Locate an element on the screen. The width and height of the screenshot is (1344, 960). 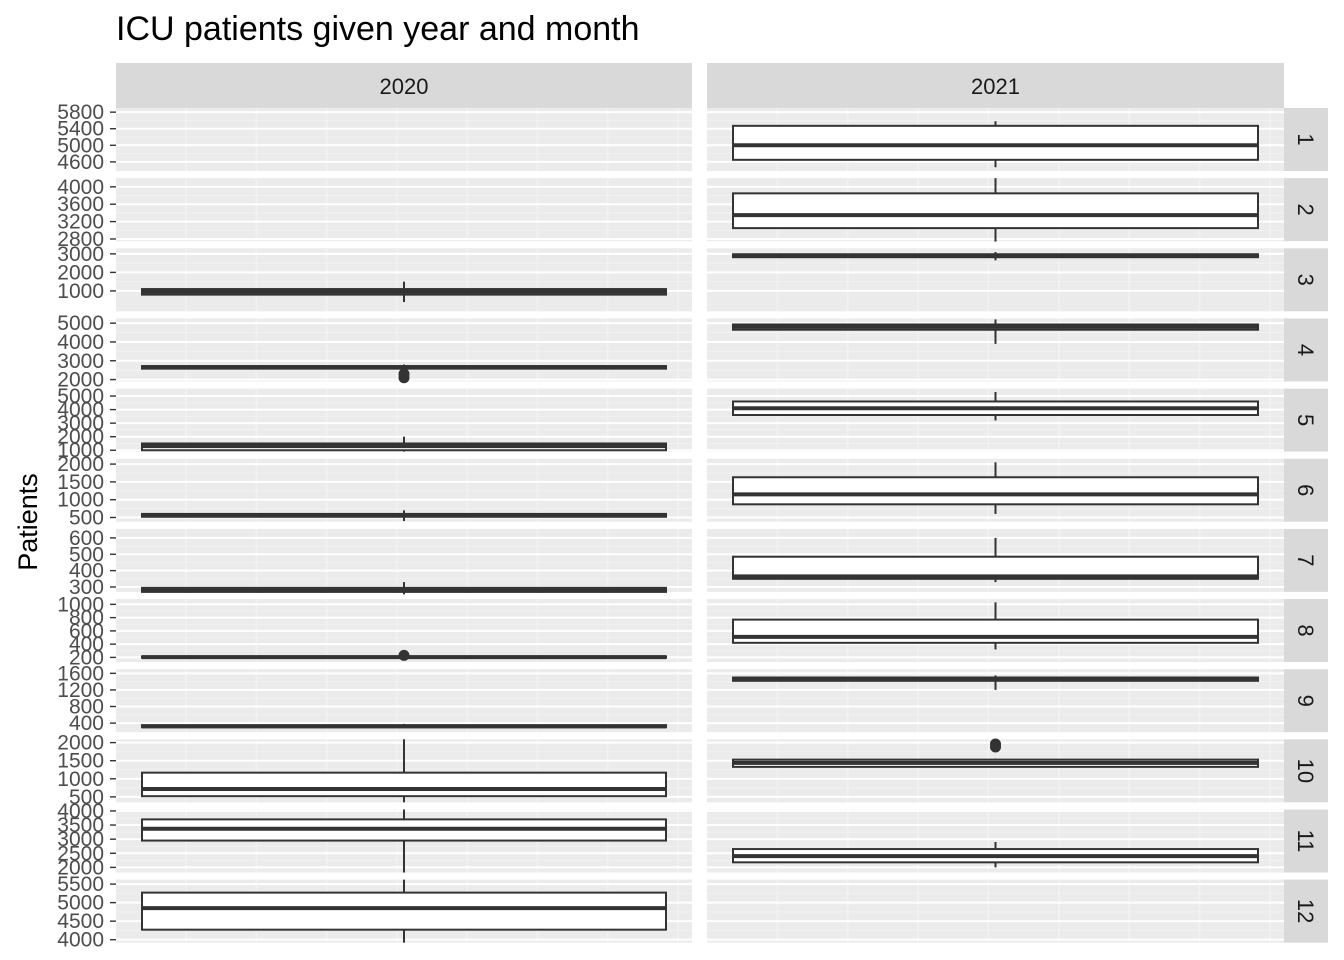
facet-strip-label-2021: 2021 is located at coordinates (995, 86).